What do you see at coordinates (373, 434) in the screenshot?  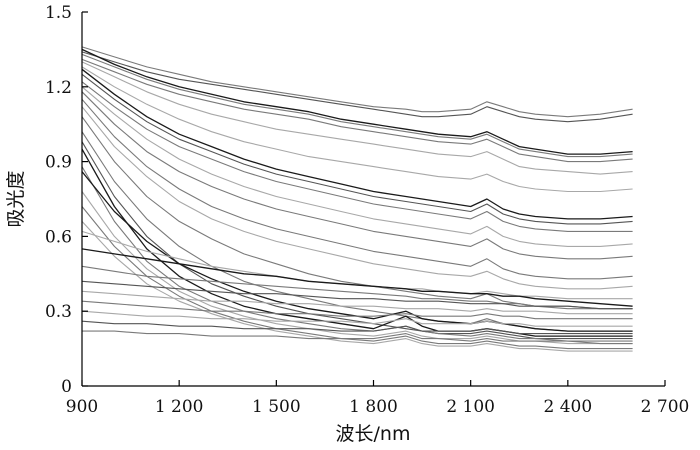 I see `x-axis-title: 波长/nm` at bounding box center [373, 434].